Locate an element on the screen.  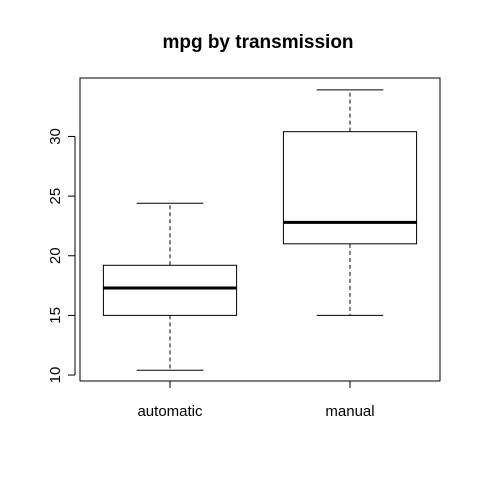
box-manual is located at coordinates (350, 202).